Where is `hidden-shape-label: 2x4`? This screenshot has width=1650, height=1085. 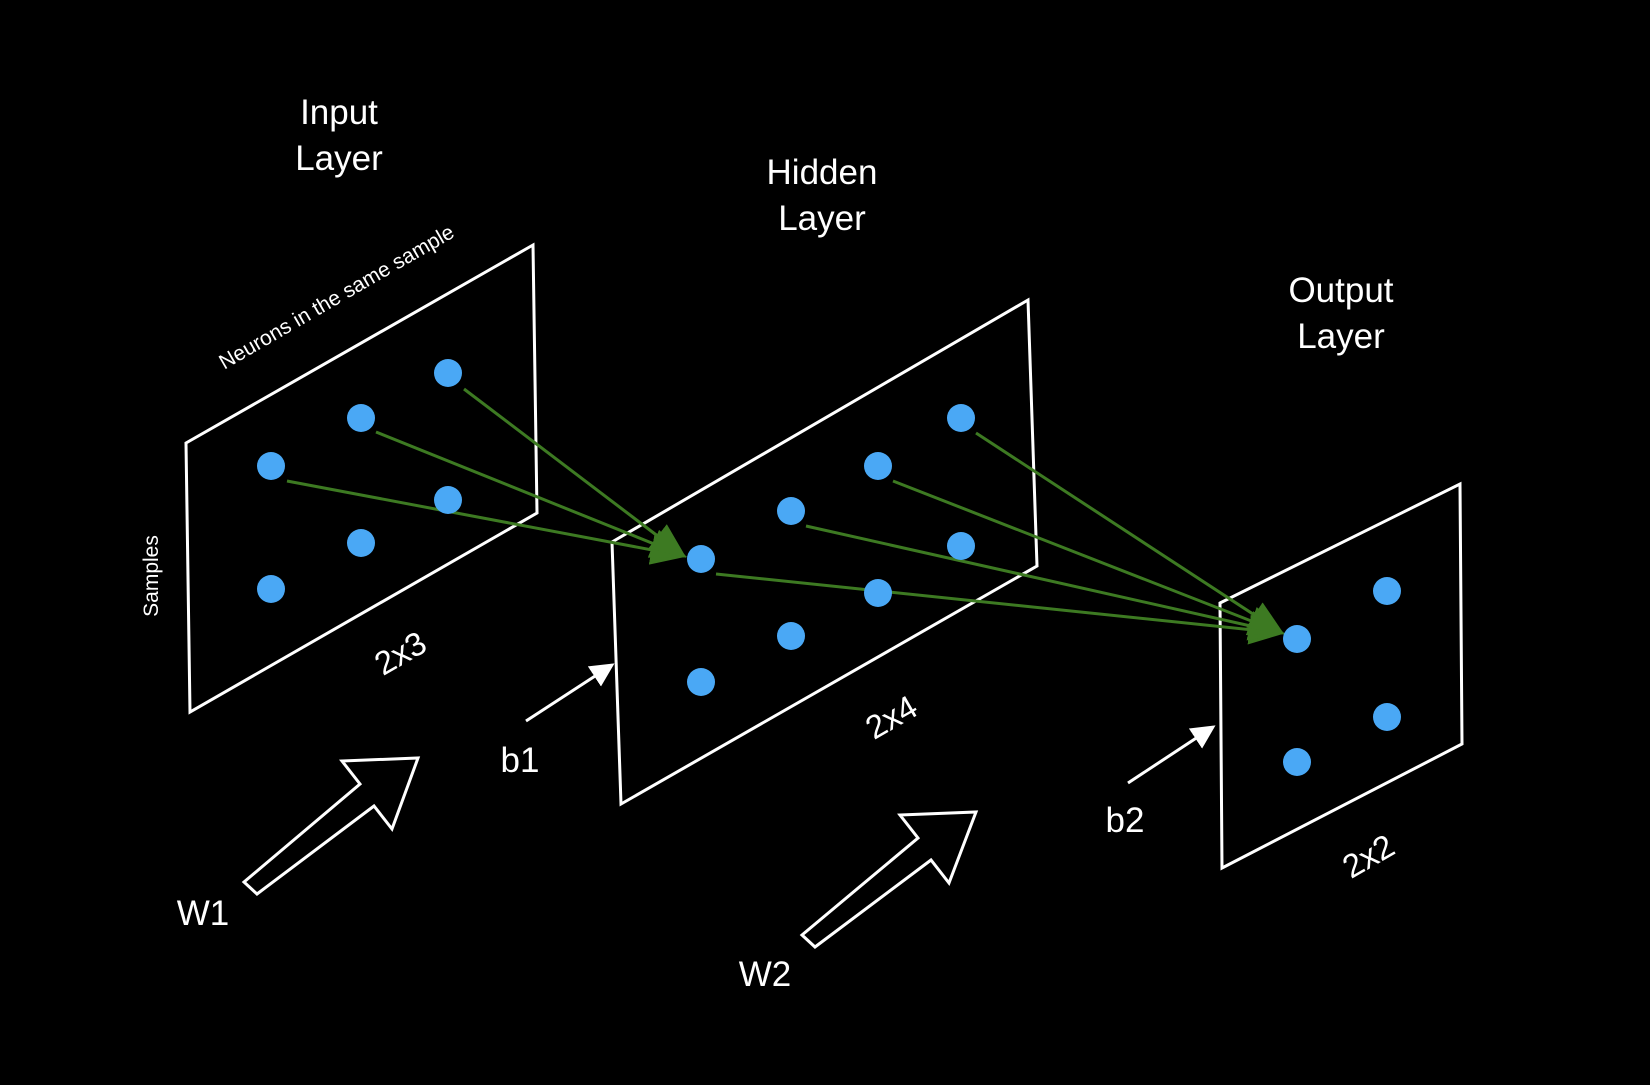
hidden-shape-label: 2x4 is located at coordinates (891, 717).